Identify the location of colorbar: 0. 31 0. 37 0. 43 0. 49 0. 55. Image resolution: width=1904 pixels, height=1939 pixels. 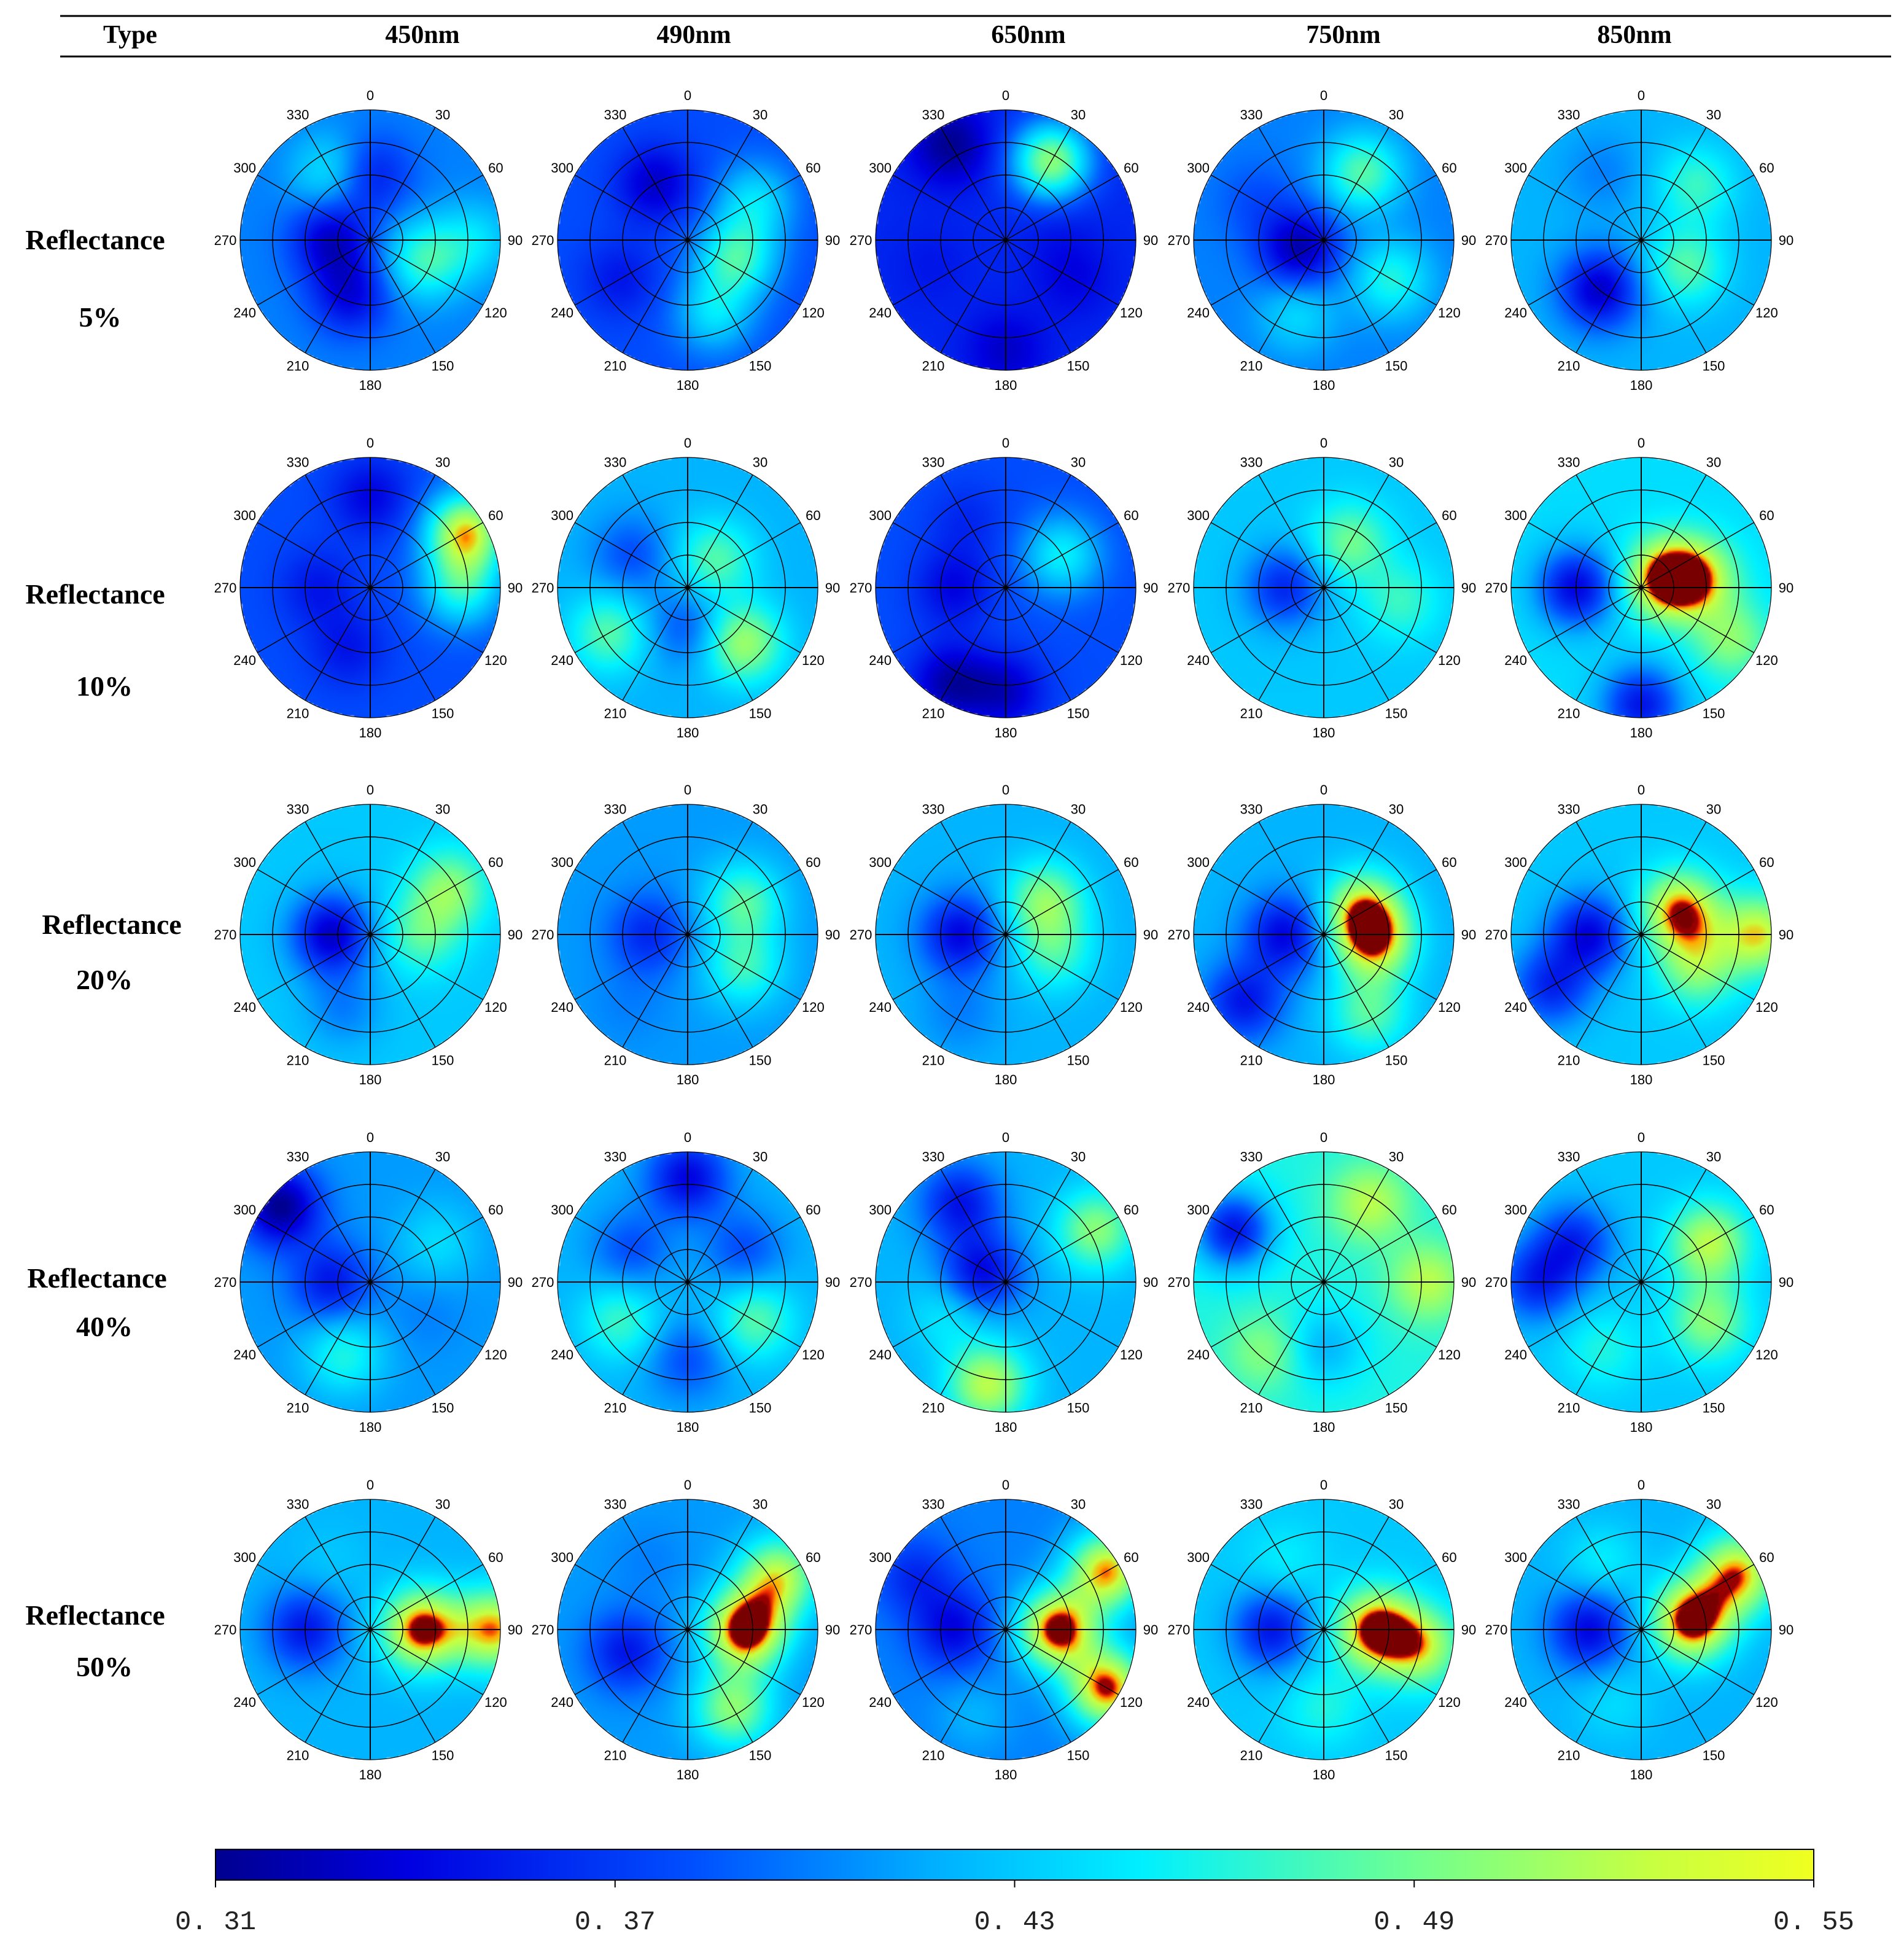
(1014, 1893).